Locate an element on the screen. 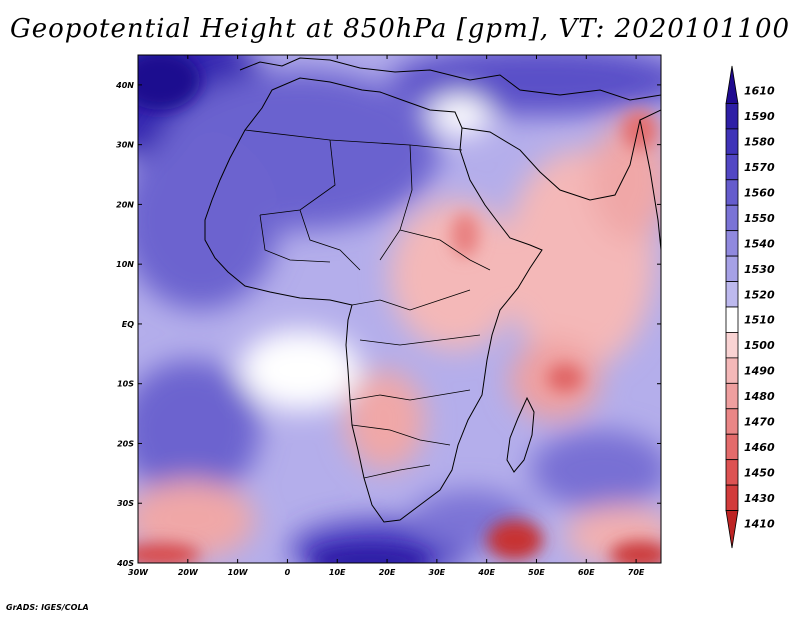  lon-tick-label: 60E is located at coordinates (586, 572).